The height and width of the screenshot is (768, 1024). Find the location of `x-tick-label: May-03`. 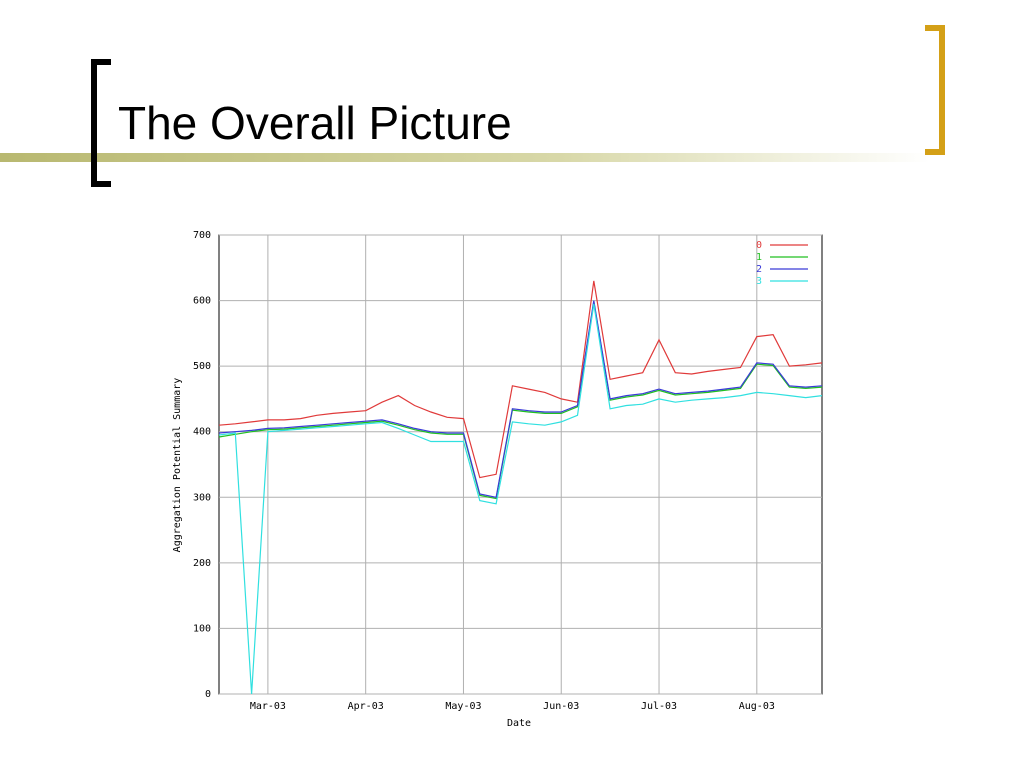

x-tick-label: May-03 is located at coordinates (463, 706).